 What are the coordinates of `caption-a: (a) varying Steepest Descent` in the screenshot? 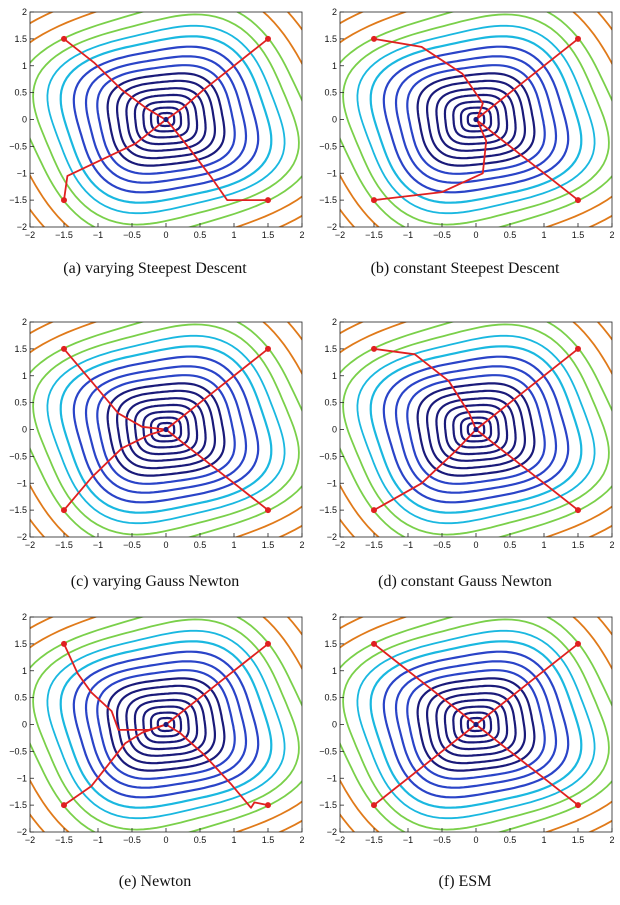 It's located at (155, 268).